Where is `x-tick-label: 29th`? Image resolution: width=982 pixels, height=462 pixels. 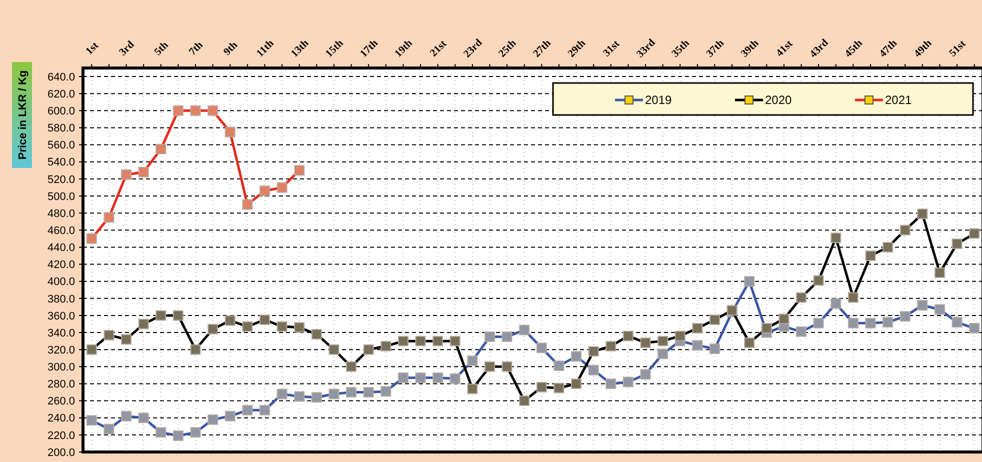 x-tick-label: 29th is located at coordinates (577, 49).